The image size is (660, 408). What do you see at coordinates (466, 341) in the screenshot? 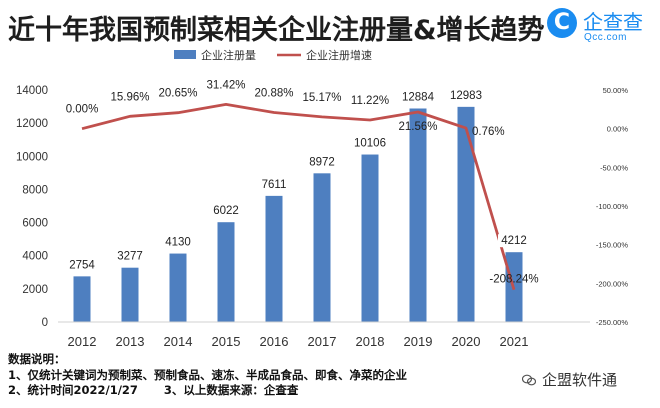
I see `x-tick-label: 2020` at bounding box center [466, 341].